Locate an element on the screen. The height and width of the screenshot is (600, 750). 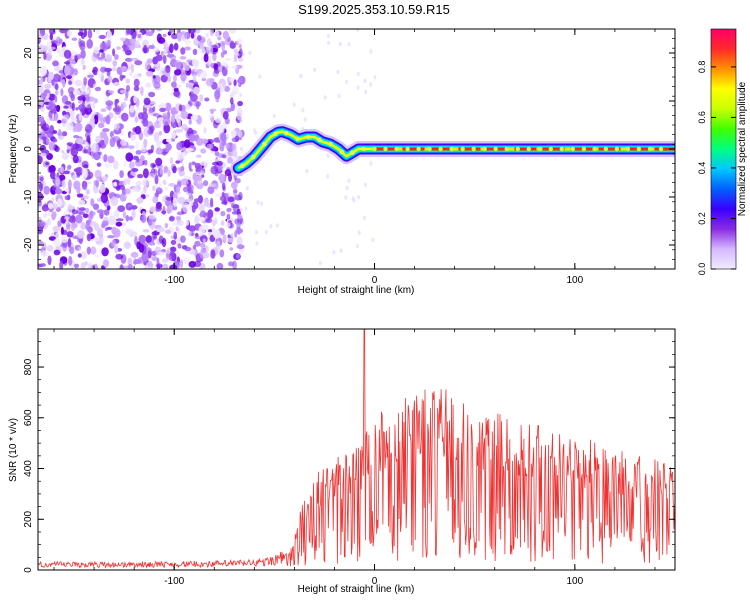
snr-x-axis-label: Height of straight line (km) is located at coordinates (356, 589).